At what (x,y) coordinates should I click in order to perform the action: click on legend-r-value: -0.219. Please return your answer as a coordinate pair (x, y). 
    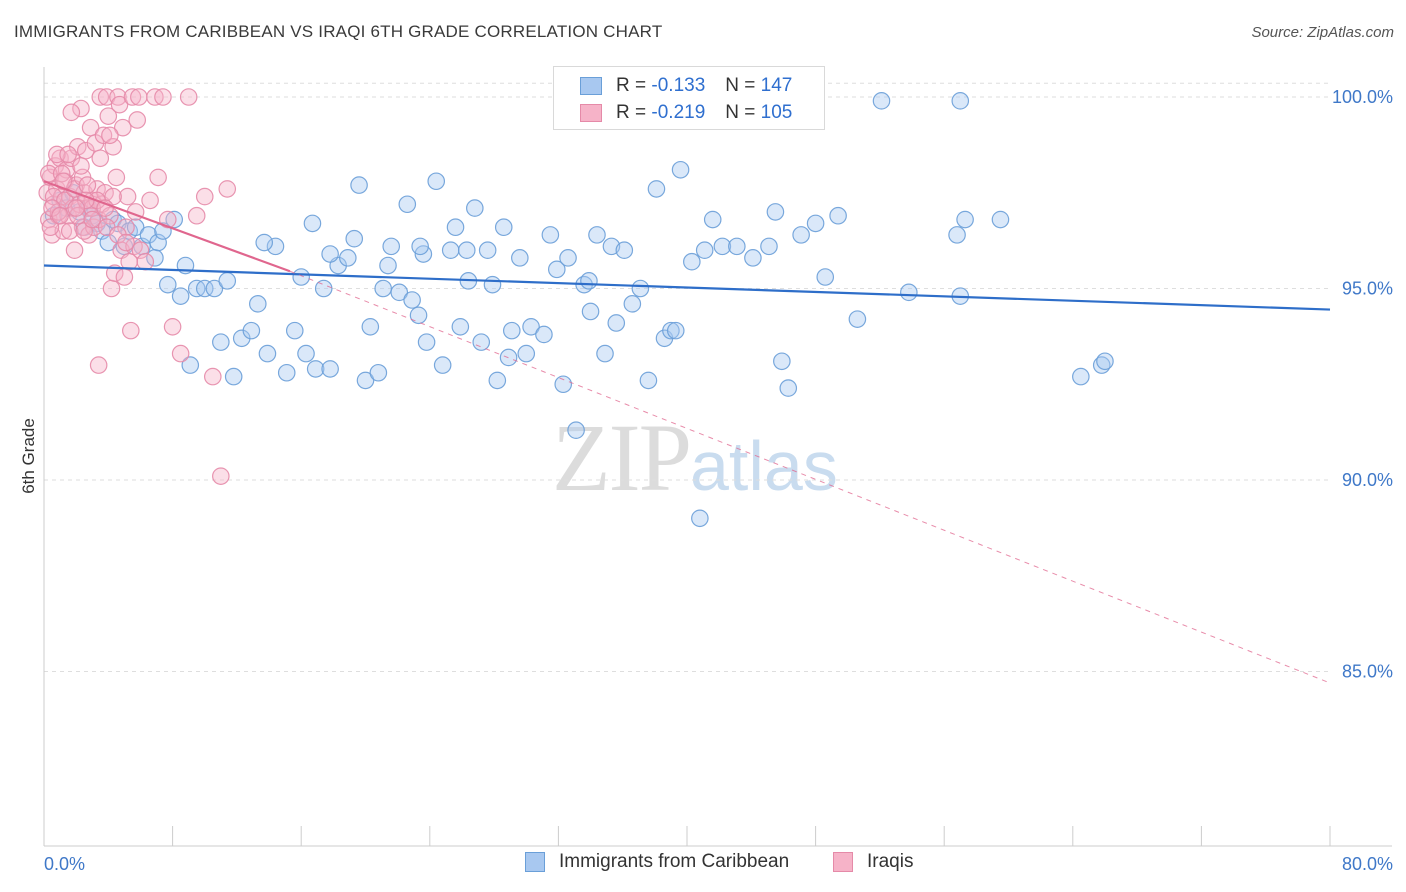
    Looking at the image, I should click on (678, 112).